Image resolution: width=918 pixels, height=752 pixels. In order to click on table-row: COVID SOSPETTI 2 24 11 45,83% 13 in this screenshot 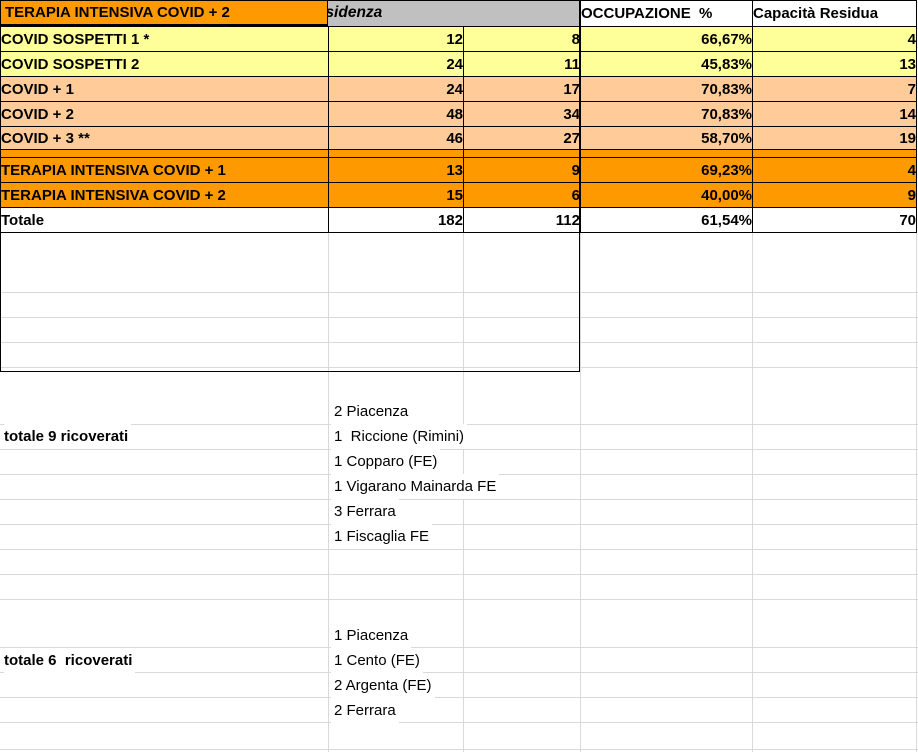, I will do `click(458, 64)`.